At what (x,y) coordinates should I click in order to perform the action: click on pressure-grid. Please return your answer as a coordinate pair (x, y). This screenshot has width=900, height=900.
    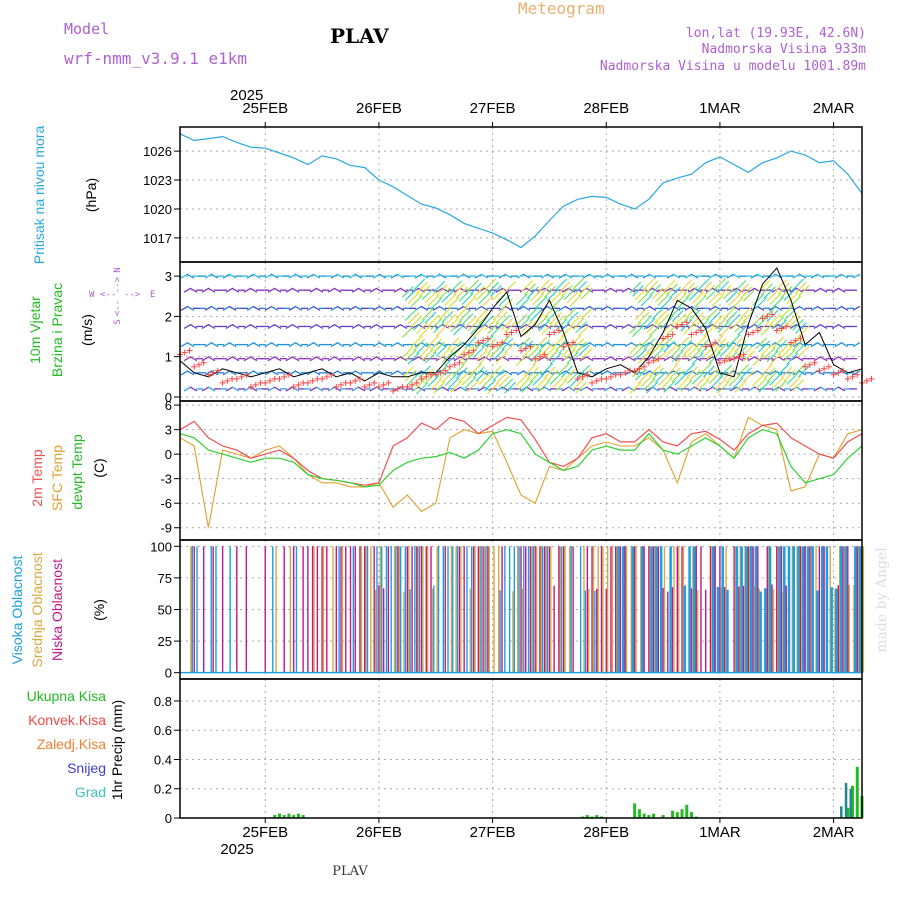
    Looking at the image, I should click on (521, 194).